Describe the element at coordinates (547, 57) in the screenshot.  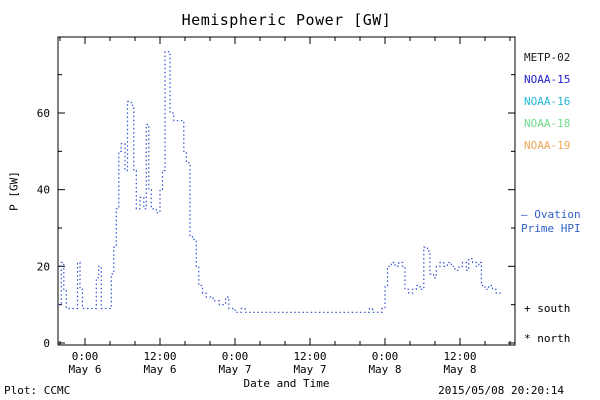
I see `legend-item-metp02: METP-02` at that location.